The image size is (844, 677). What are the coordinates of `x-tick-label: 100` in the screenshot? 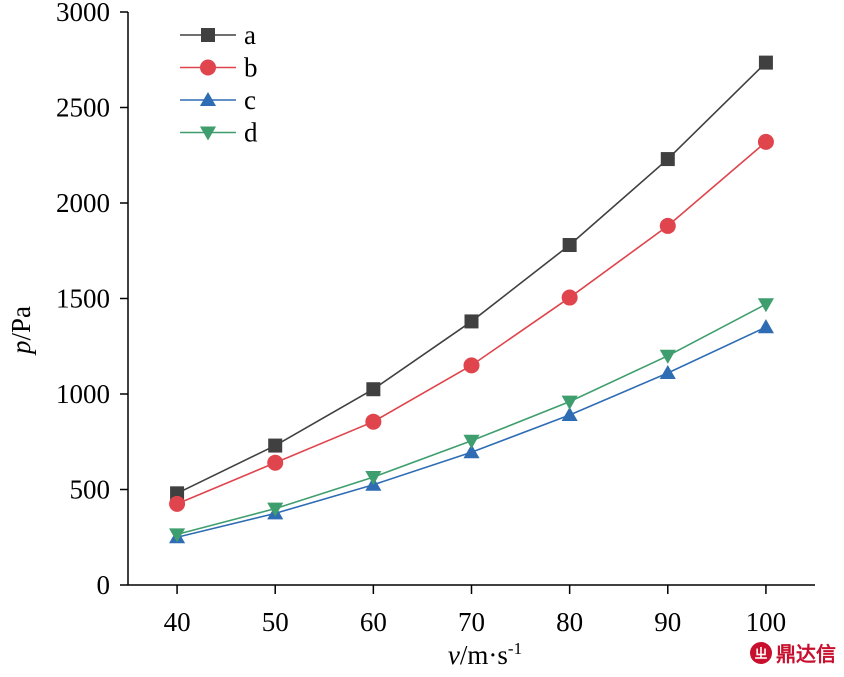 It's located at (766, 622).